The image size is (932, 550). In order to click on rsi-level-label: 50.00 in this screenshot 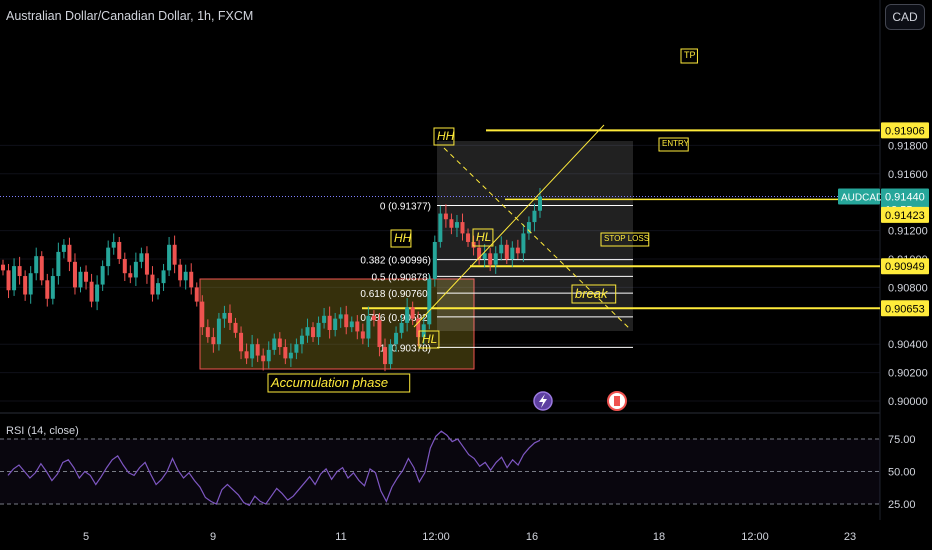, I will do `click(902, 473)`.